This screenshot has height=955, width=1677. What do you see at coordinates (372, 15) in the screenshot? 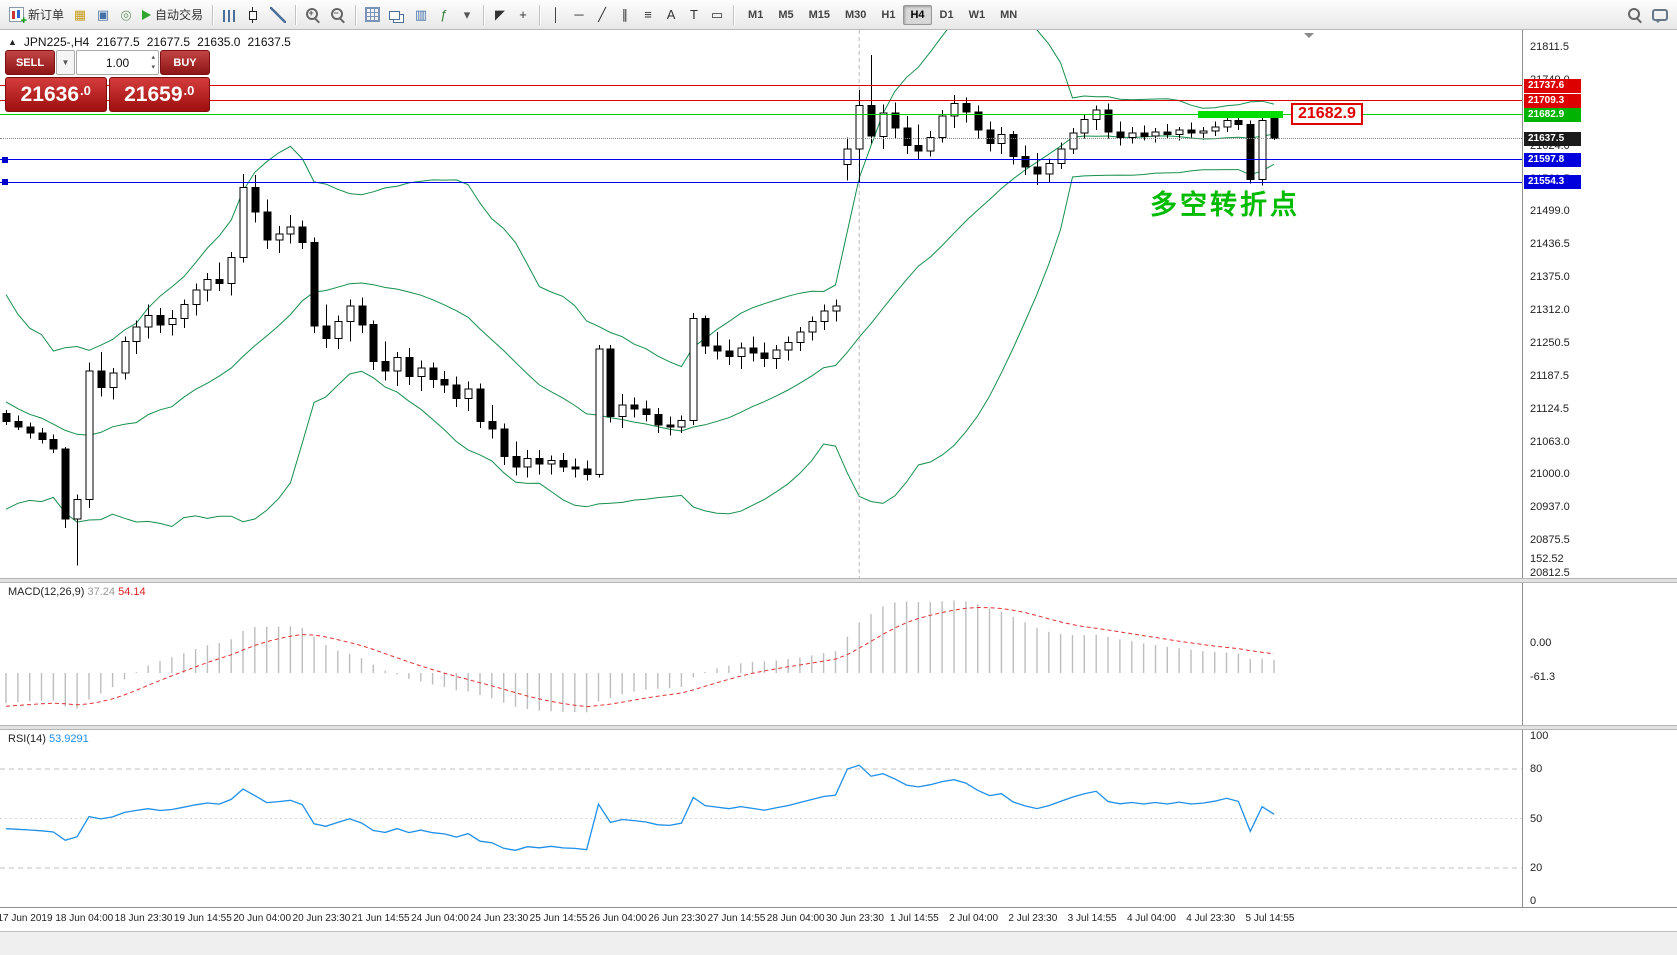
I see `tile-windows-button` at bounding box center [372, 15].